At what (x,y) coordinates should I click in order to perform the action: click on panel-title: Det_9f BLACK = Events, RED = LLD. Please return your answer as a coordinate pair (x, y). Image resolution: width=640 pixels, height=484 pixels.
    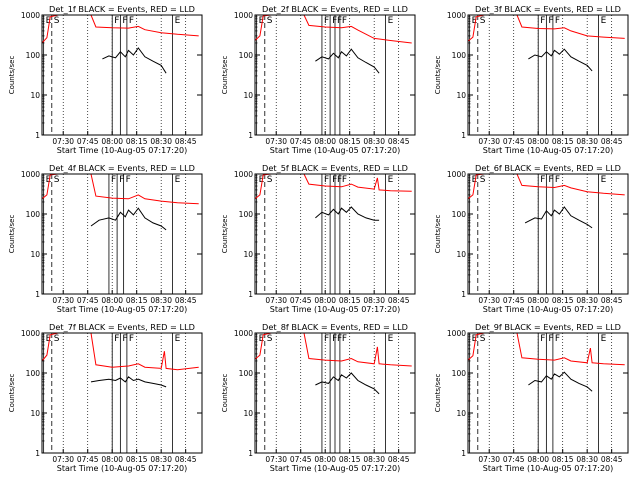
    Looking at the image, I should click on (548, 327).